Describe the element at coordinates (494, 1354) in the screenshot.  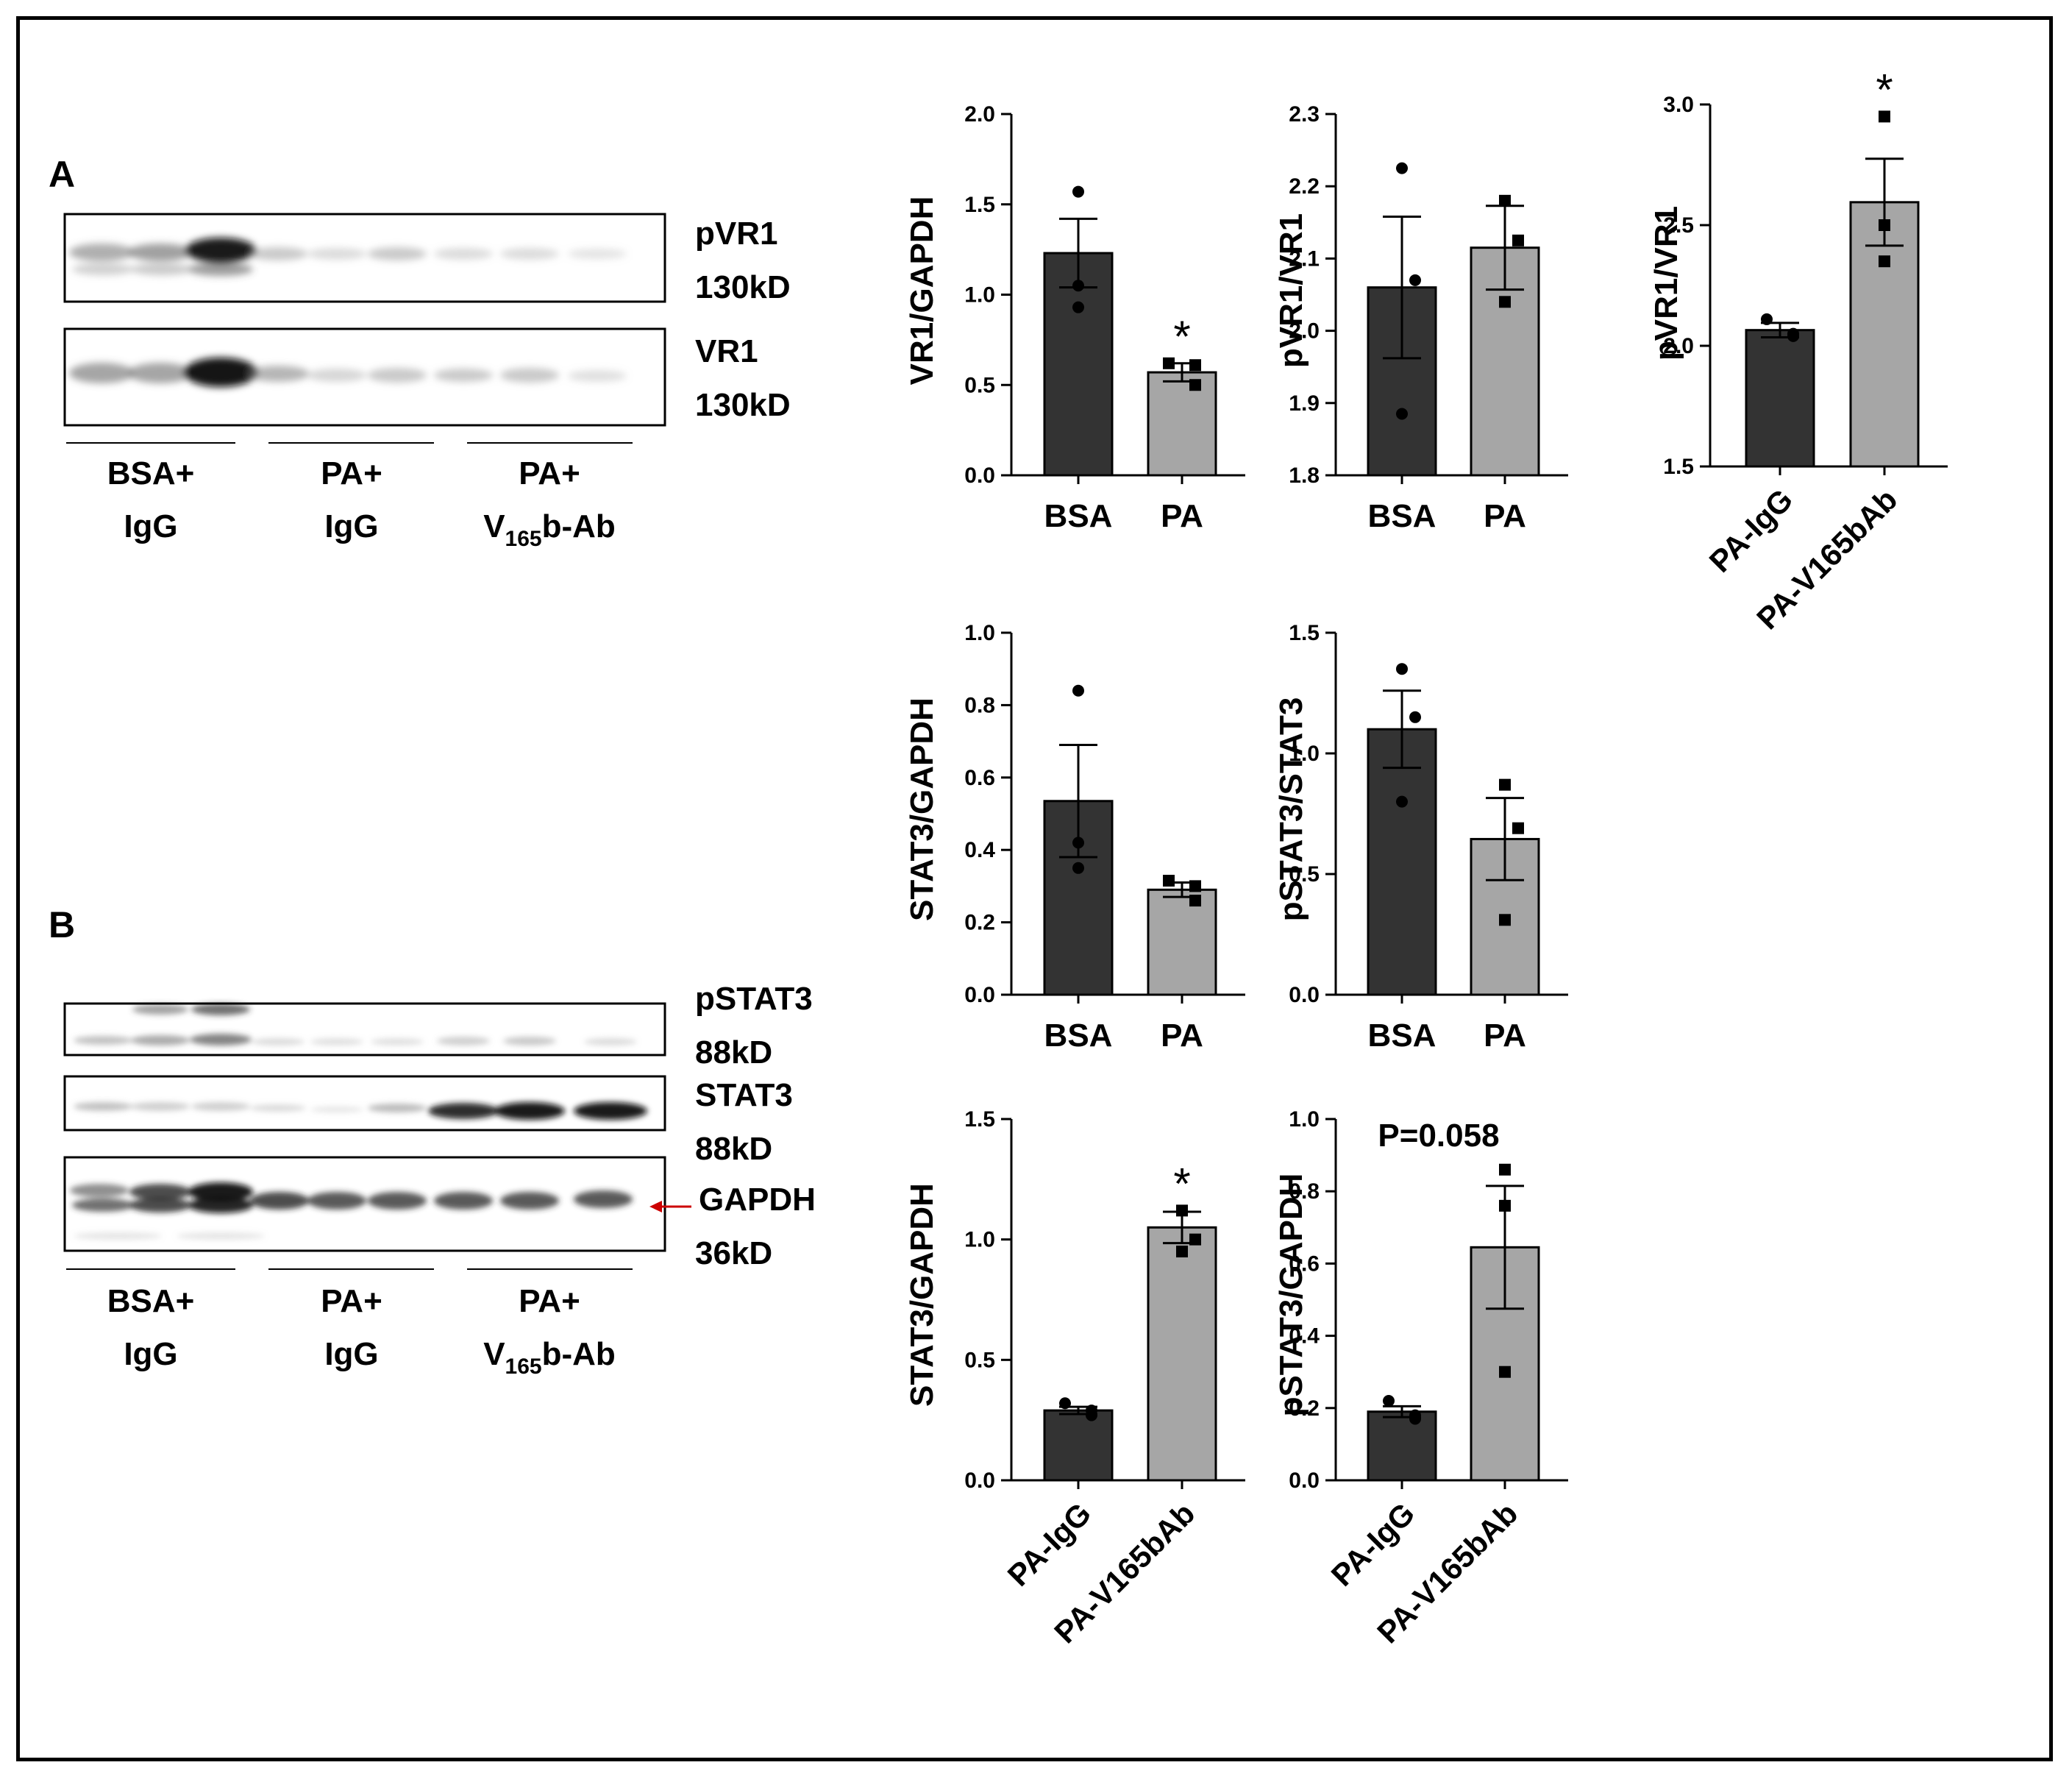
I see `group-b3-v: V` at that location.